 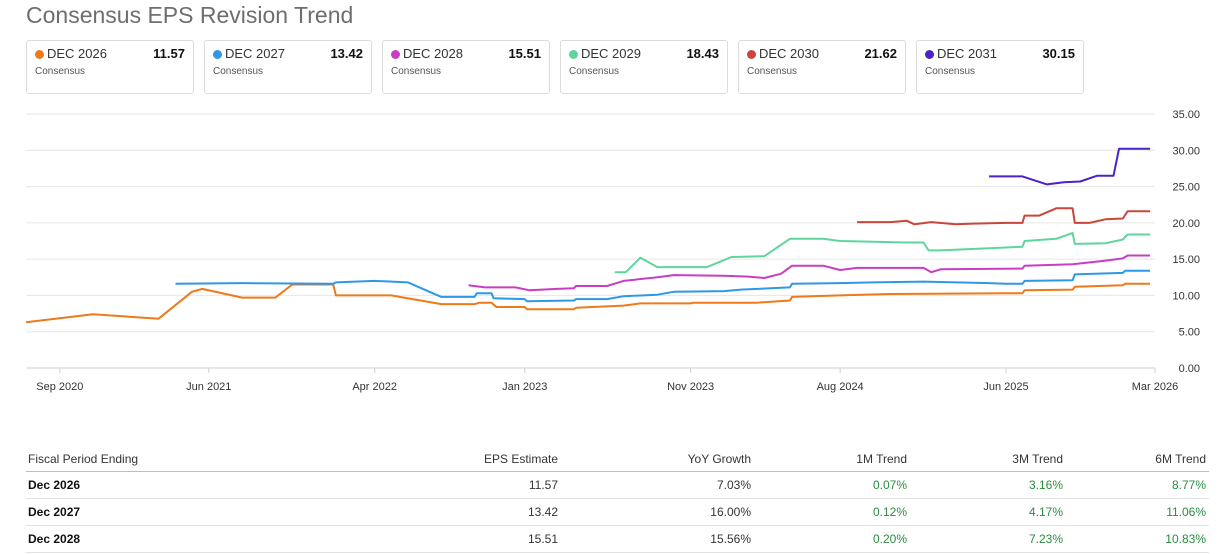 I want to click on eps-estimate-cell: 15.51, so click(x=542, y=539).